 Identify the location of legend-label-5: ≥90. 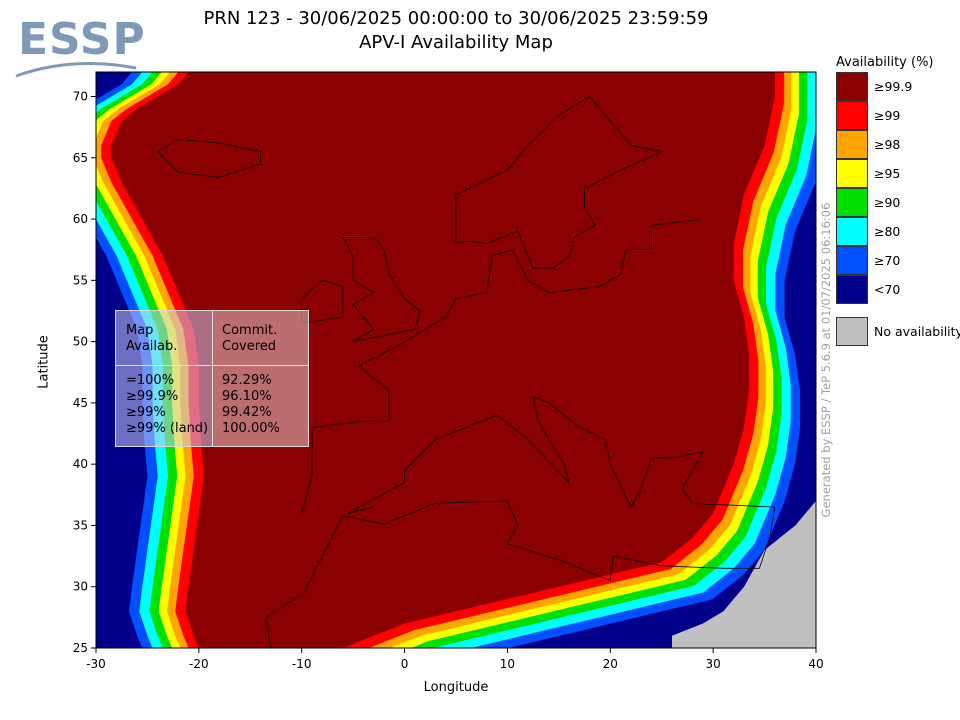
(887, 202).